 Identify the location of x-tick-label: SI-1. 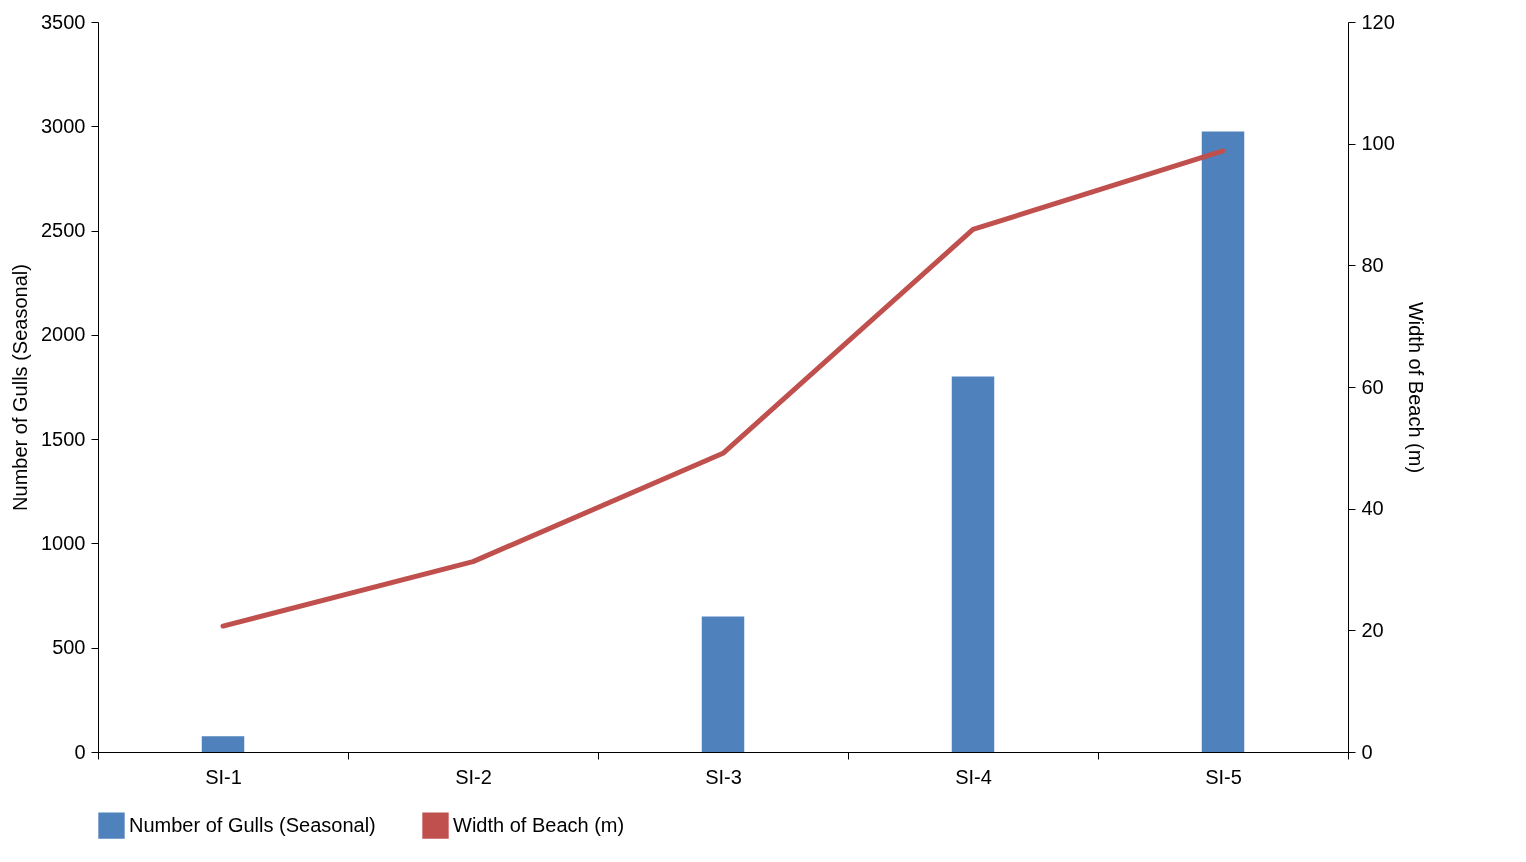
(223, 776).